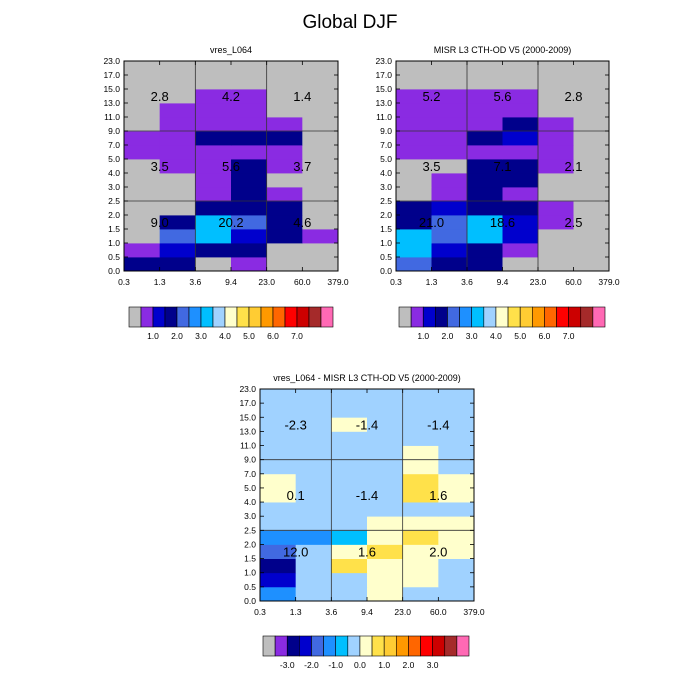  Describe the element at coordinates (573, 222) in the screenshot. I see `data-label: 2.5` at that location.